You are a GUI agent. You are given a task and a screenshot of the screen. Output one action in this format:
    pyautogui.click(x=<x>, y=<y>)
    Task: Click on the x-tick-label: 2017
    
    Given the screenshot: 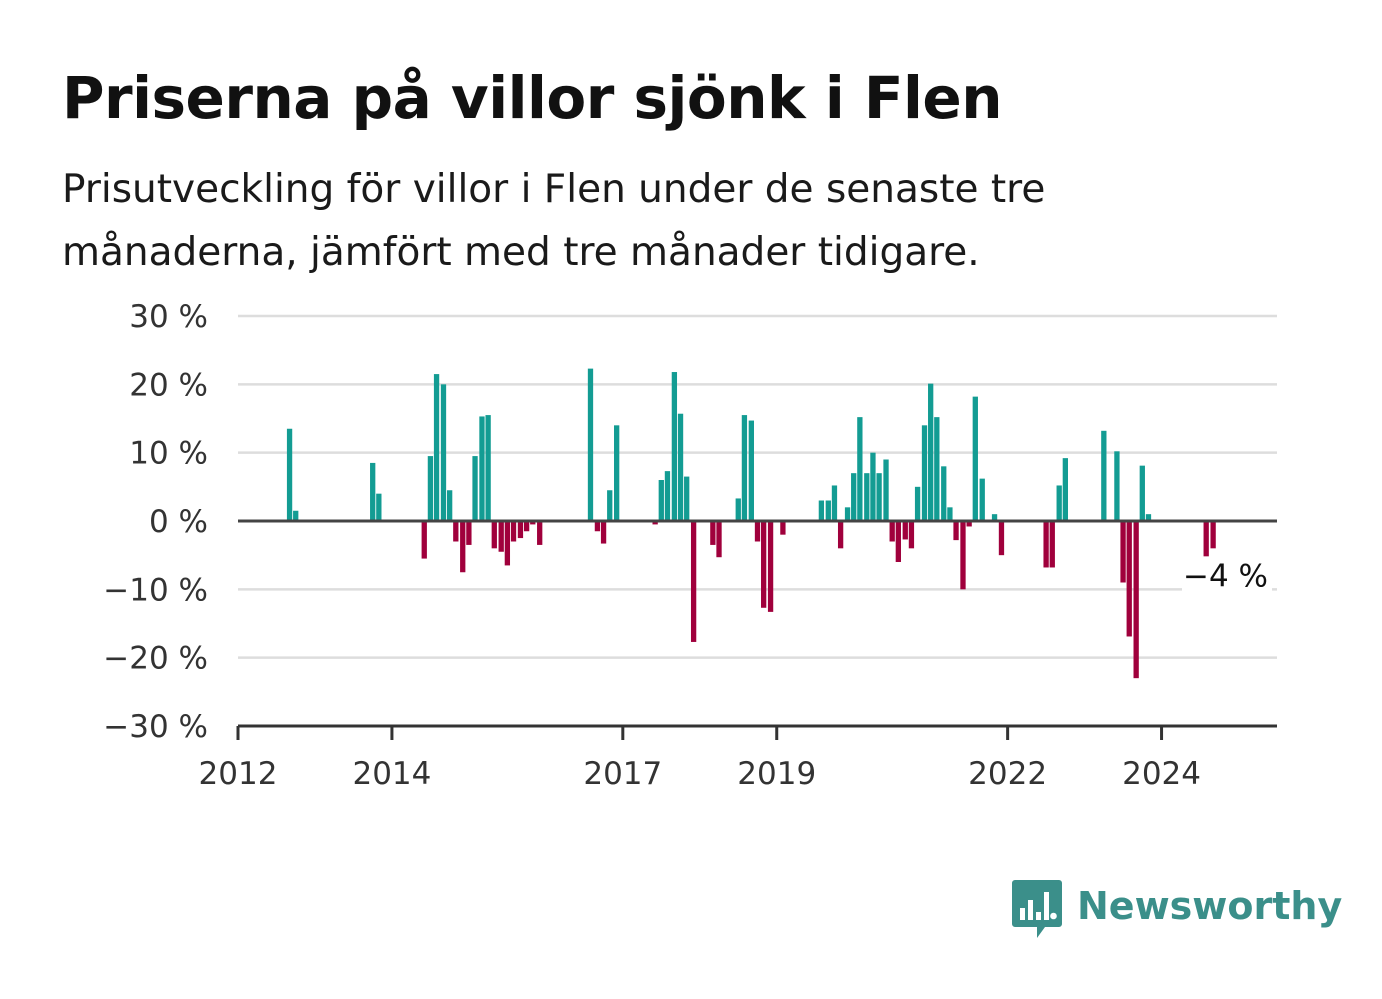 What is the action you would take?
    pyautogui.click(x=622, y=774)
    